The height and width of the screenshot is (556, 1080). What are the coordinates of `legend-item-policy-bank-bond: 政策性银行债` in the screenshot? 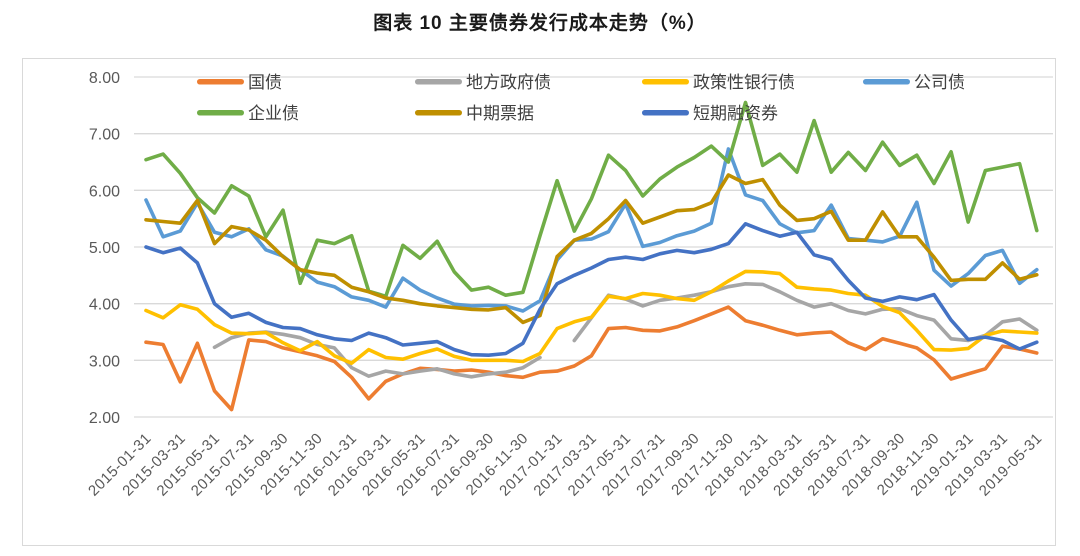 It's located at (718, 82).